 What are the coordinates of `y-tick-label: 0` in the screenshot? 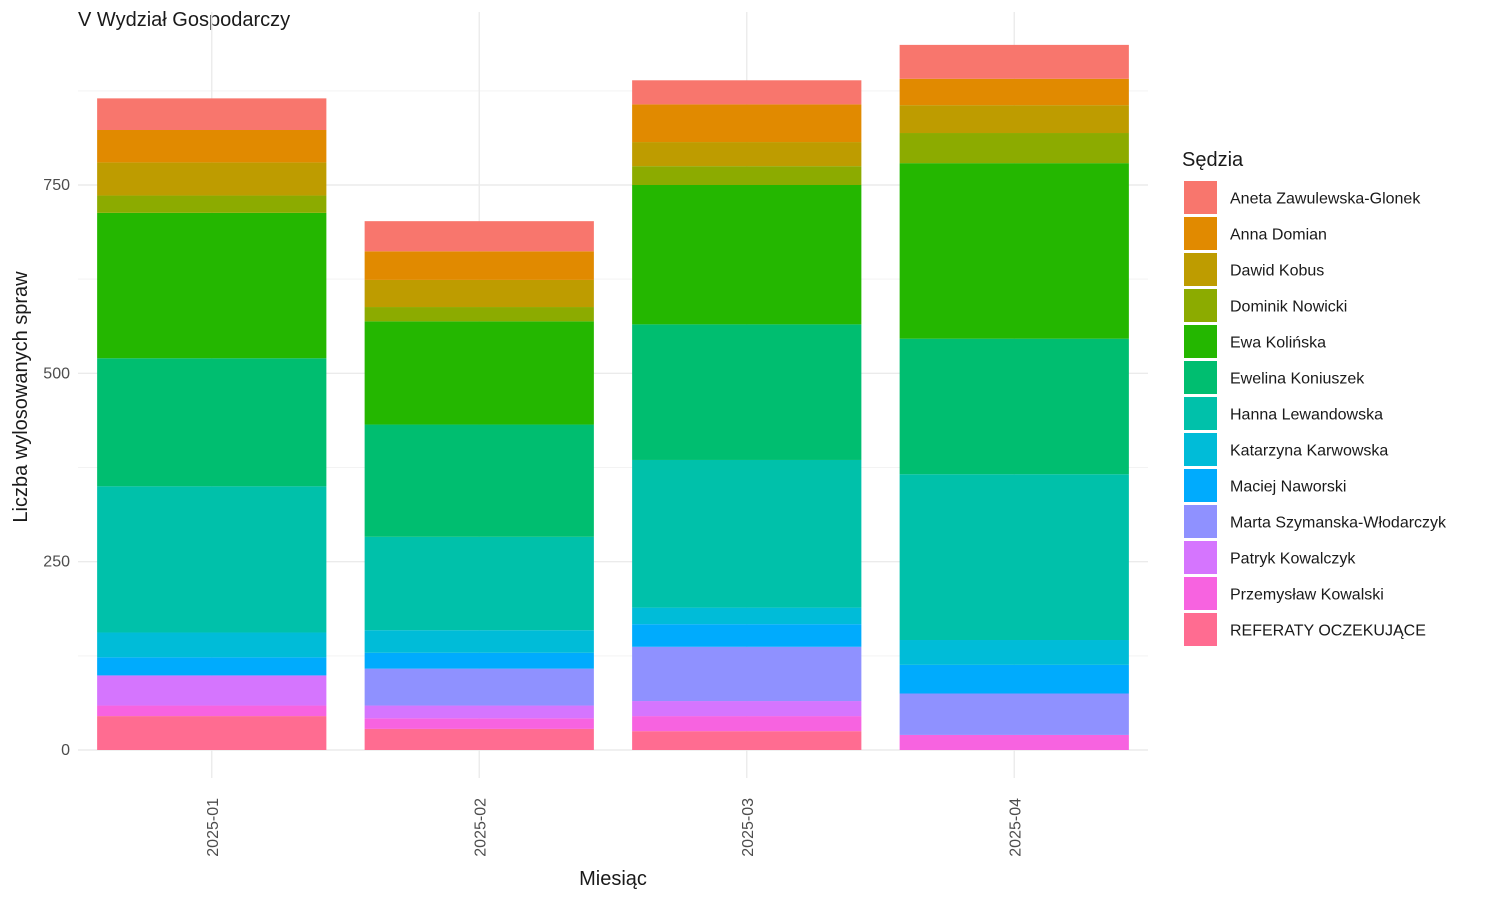 It's located at (65, 750).